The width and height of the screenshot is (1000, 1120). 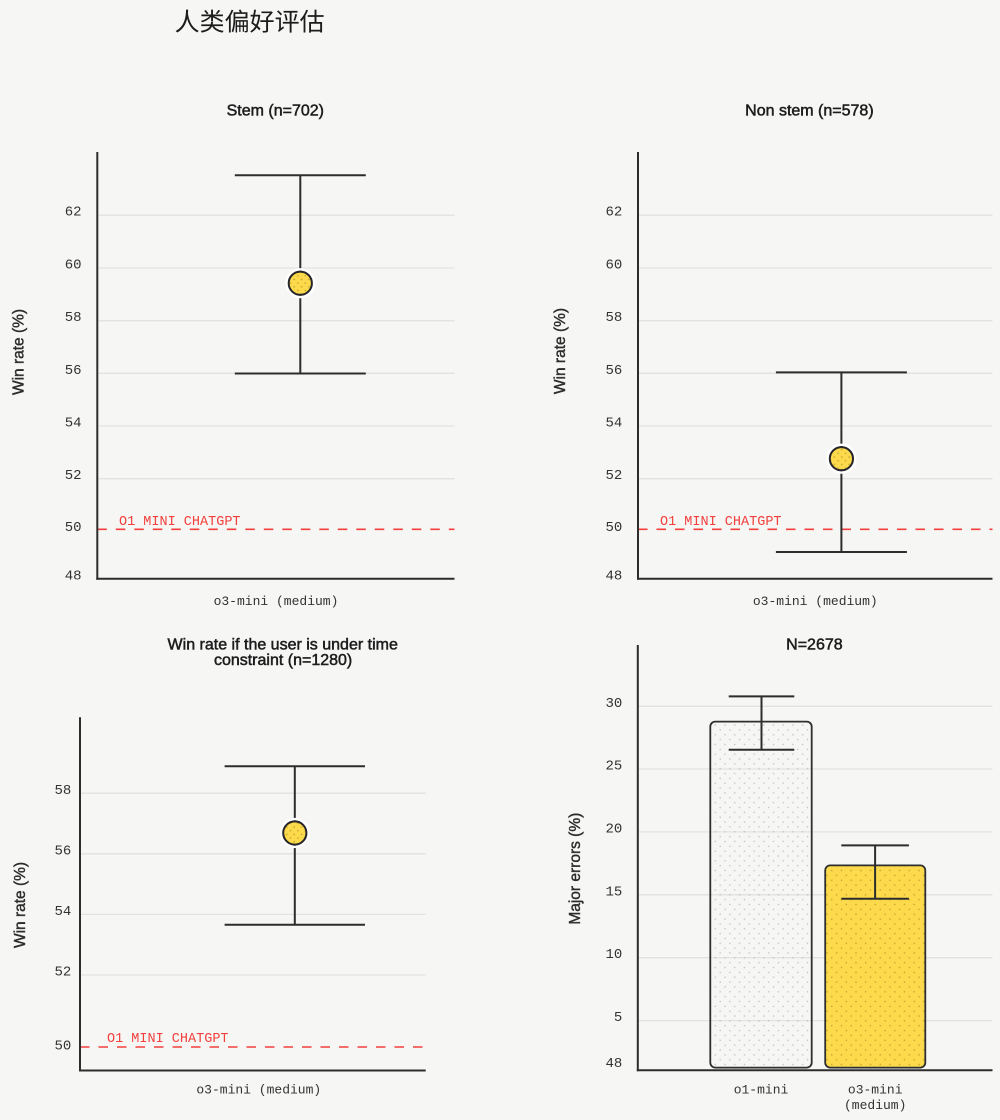 I want to click on svg-text: 25, so click(x=613, y=767).